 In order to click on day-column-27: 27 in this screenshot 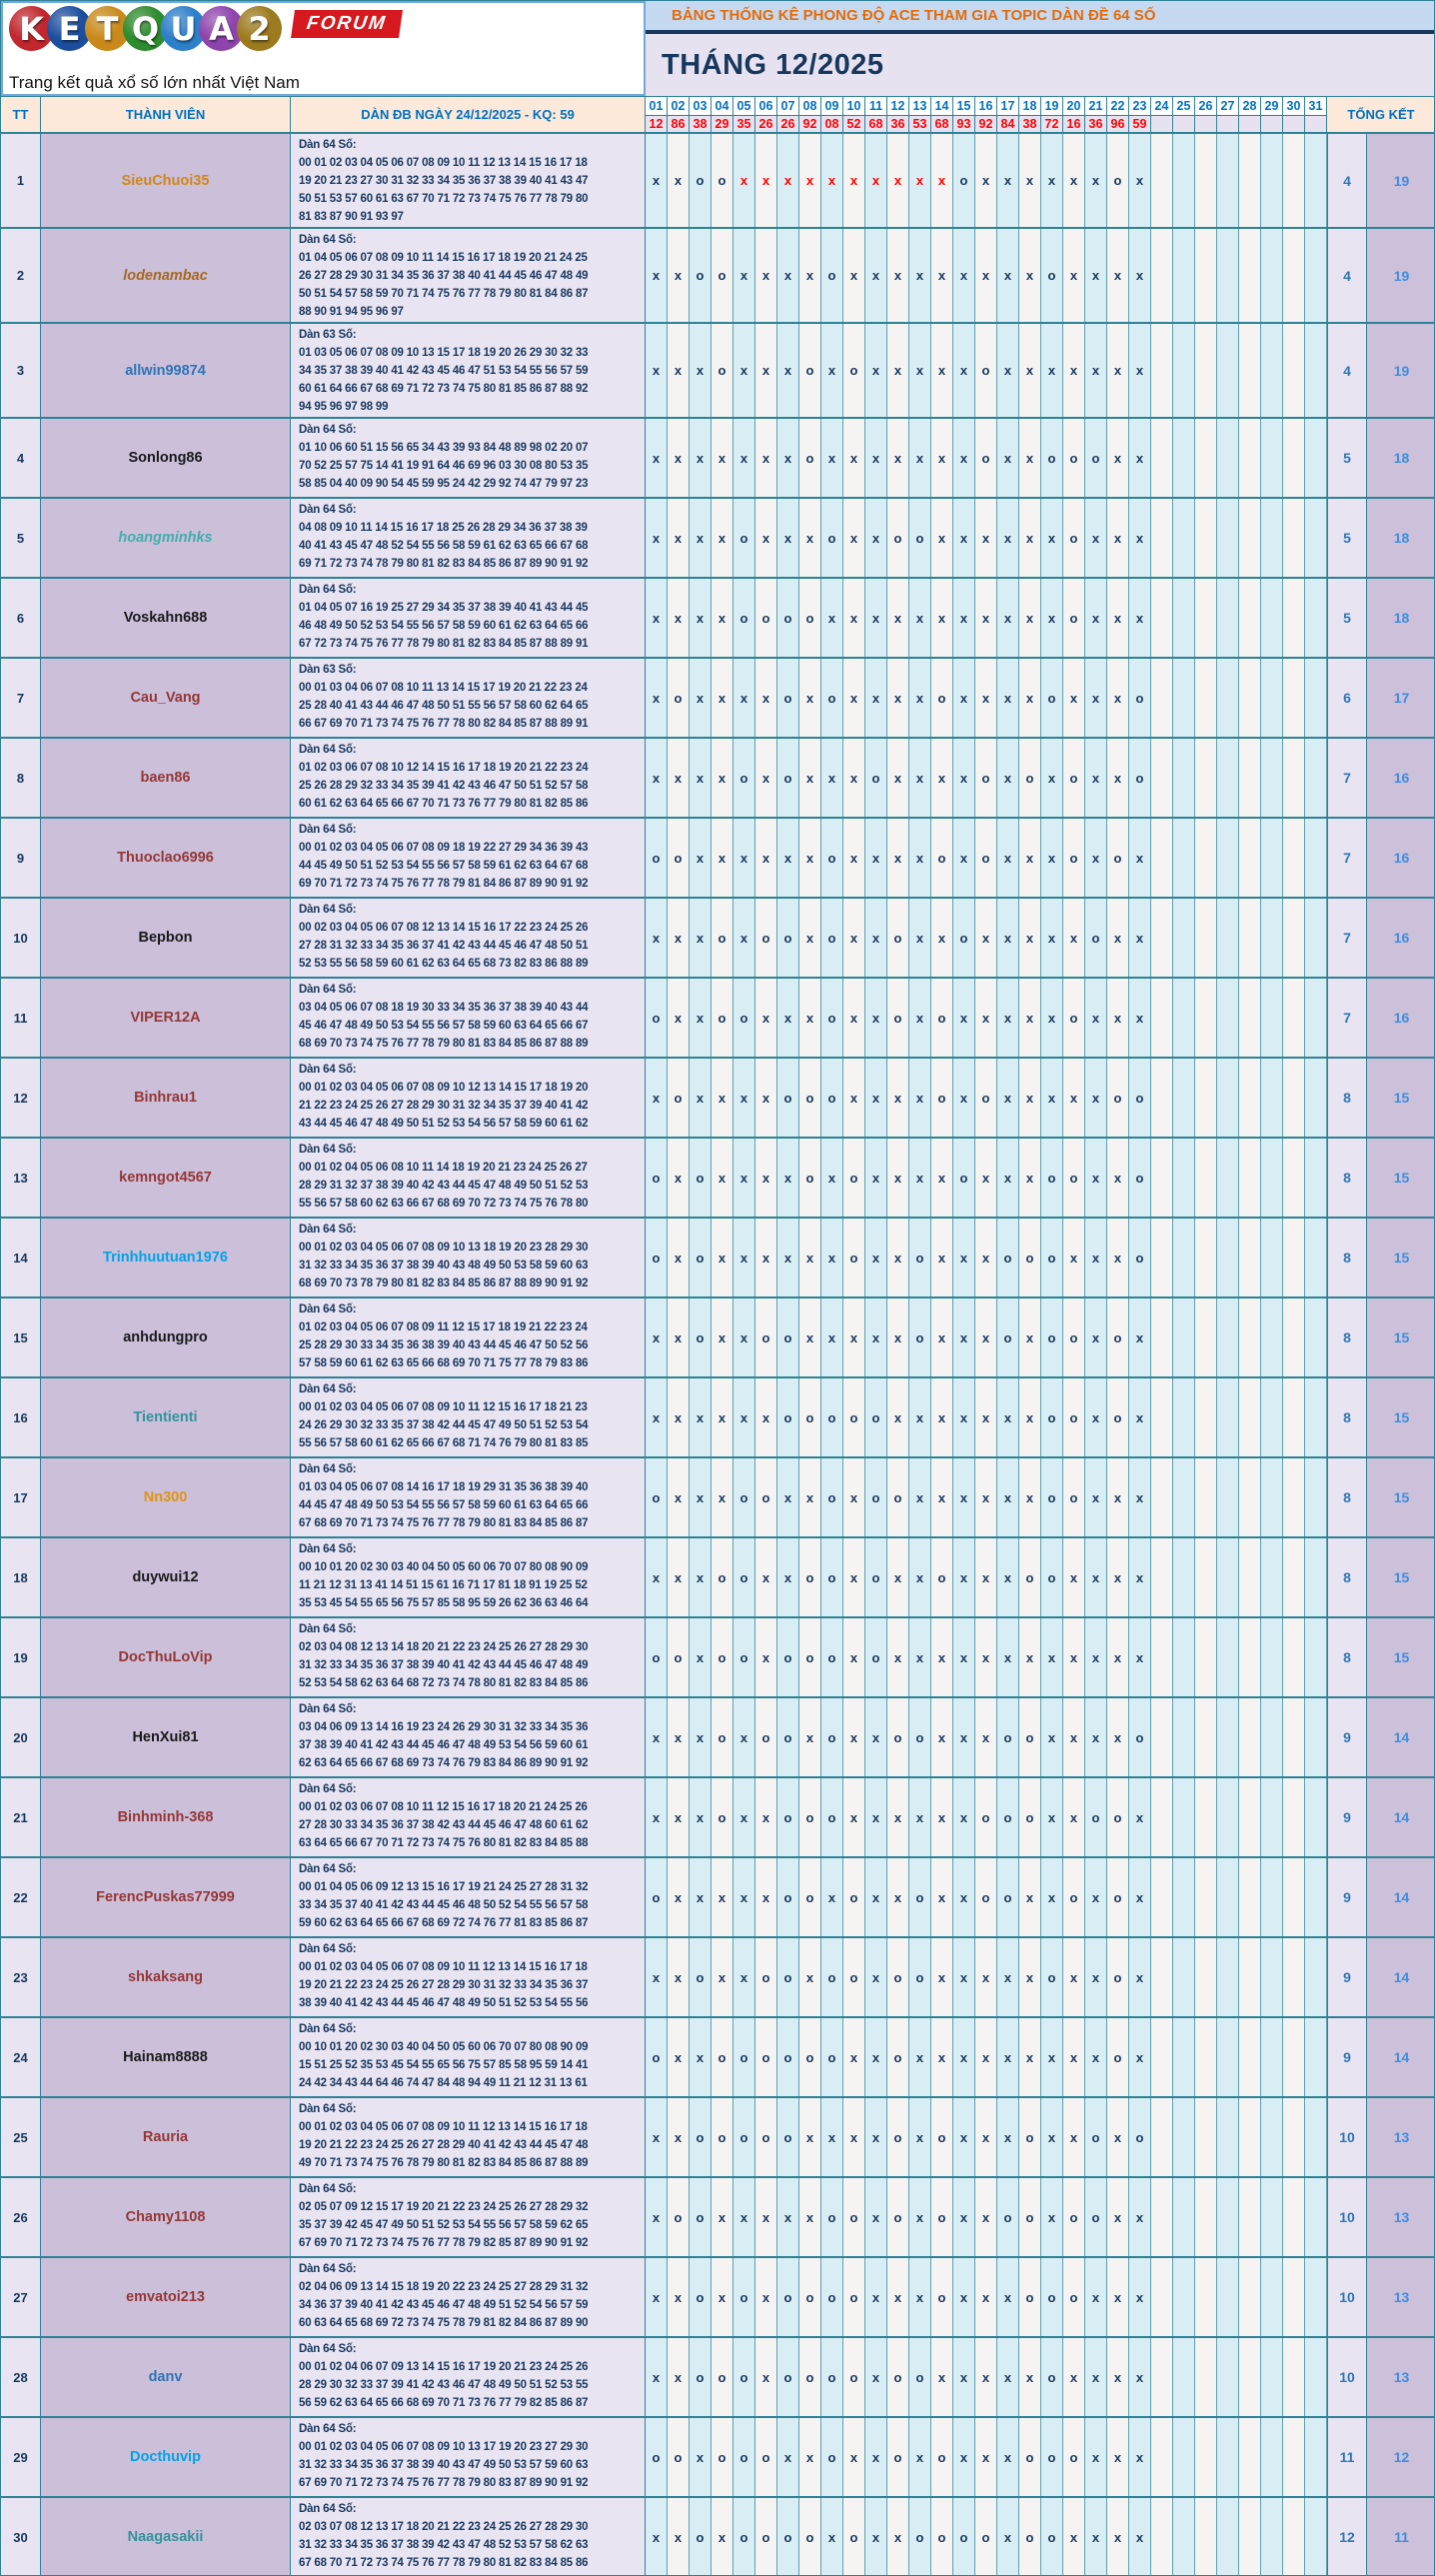, I will do `click(1228, 115)`.